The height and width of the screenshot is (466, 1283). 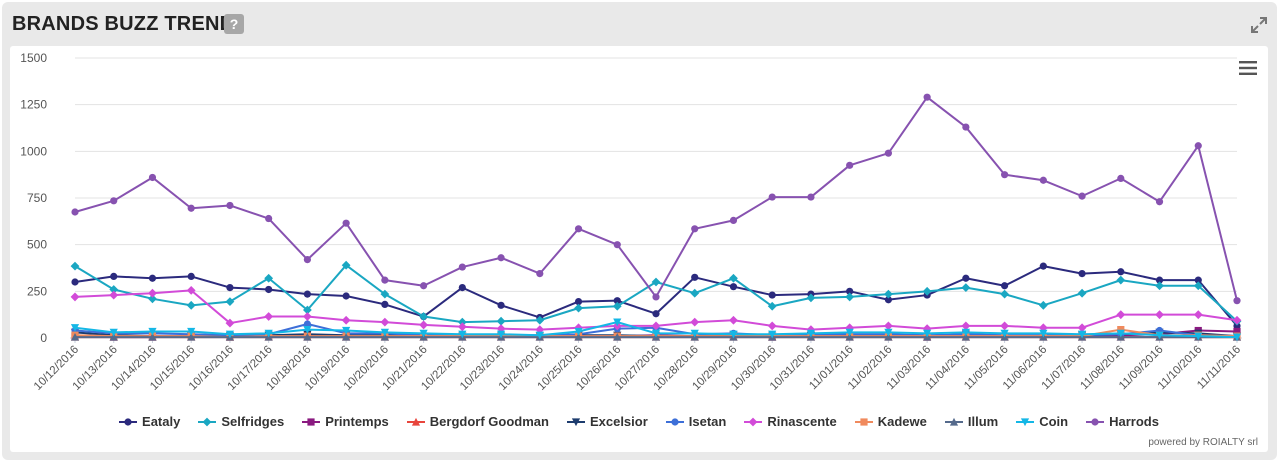 I want to click on legend-item-eataly: Eataly, so click(x=149, y=421).